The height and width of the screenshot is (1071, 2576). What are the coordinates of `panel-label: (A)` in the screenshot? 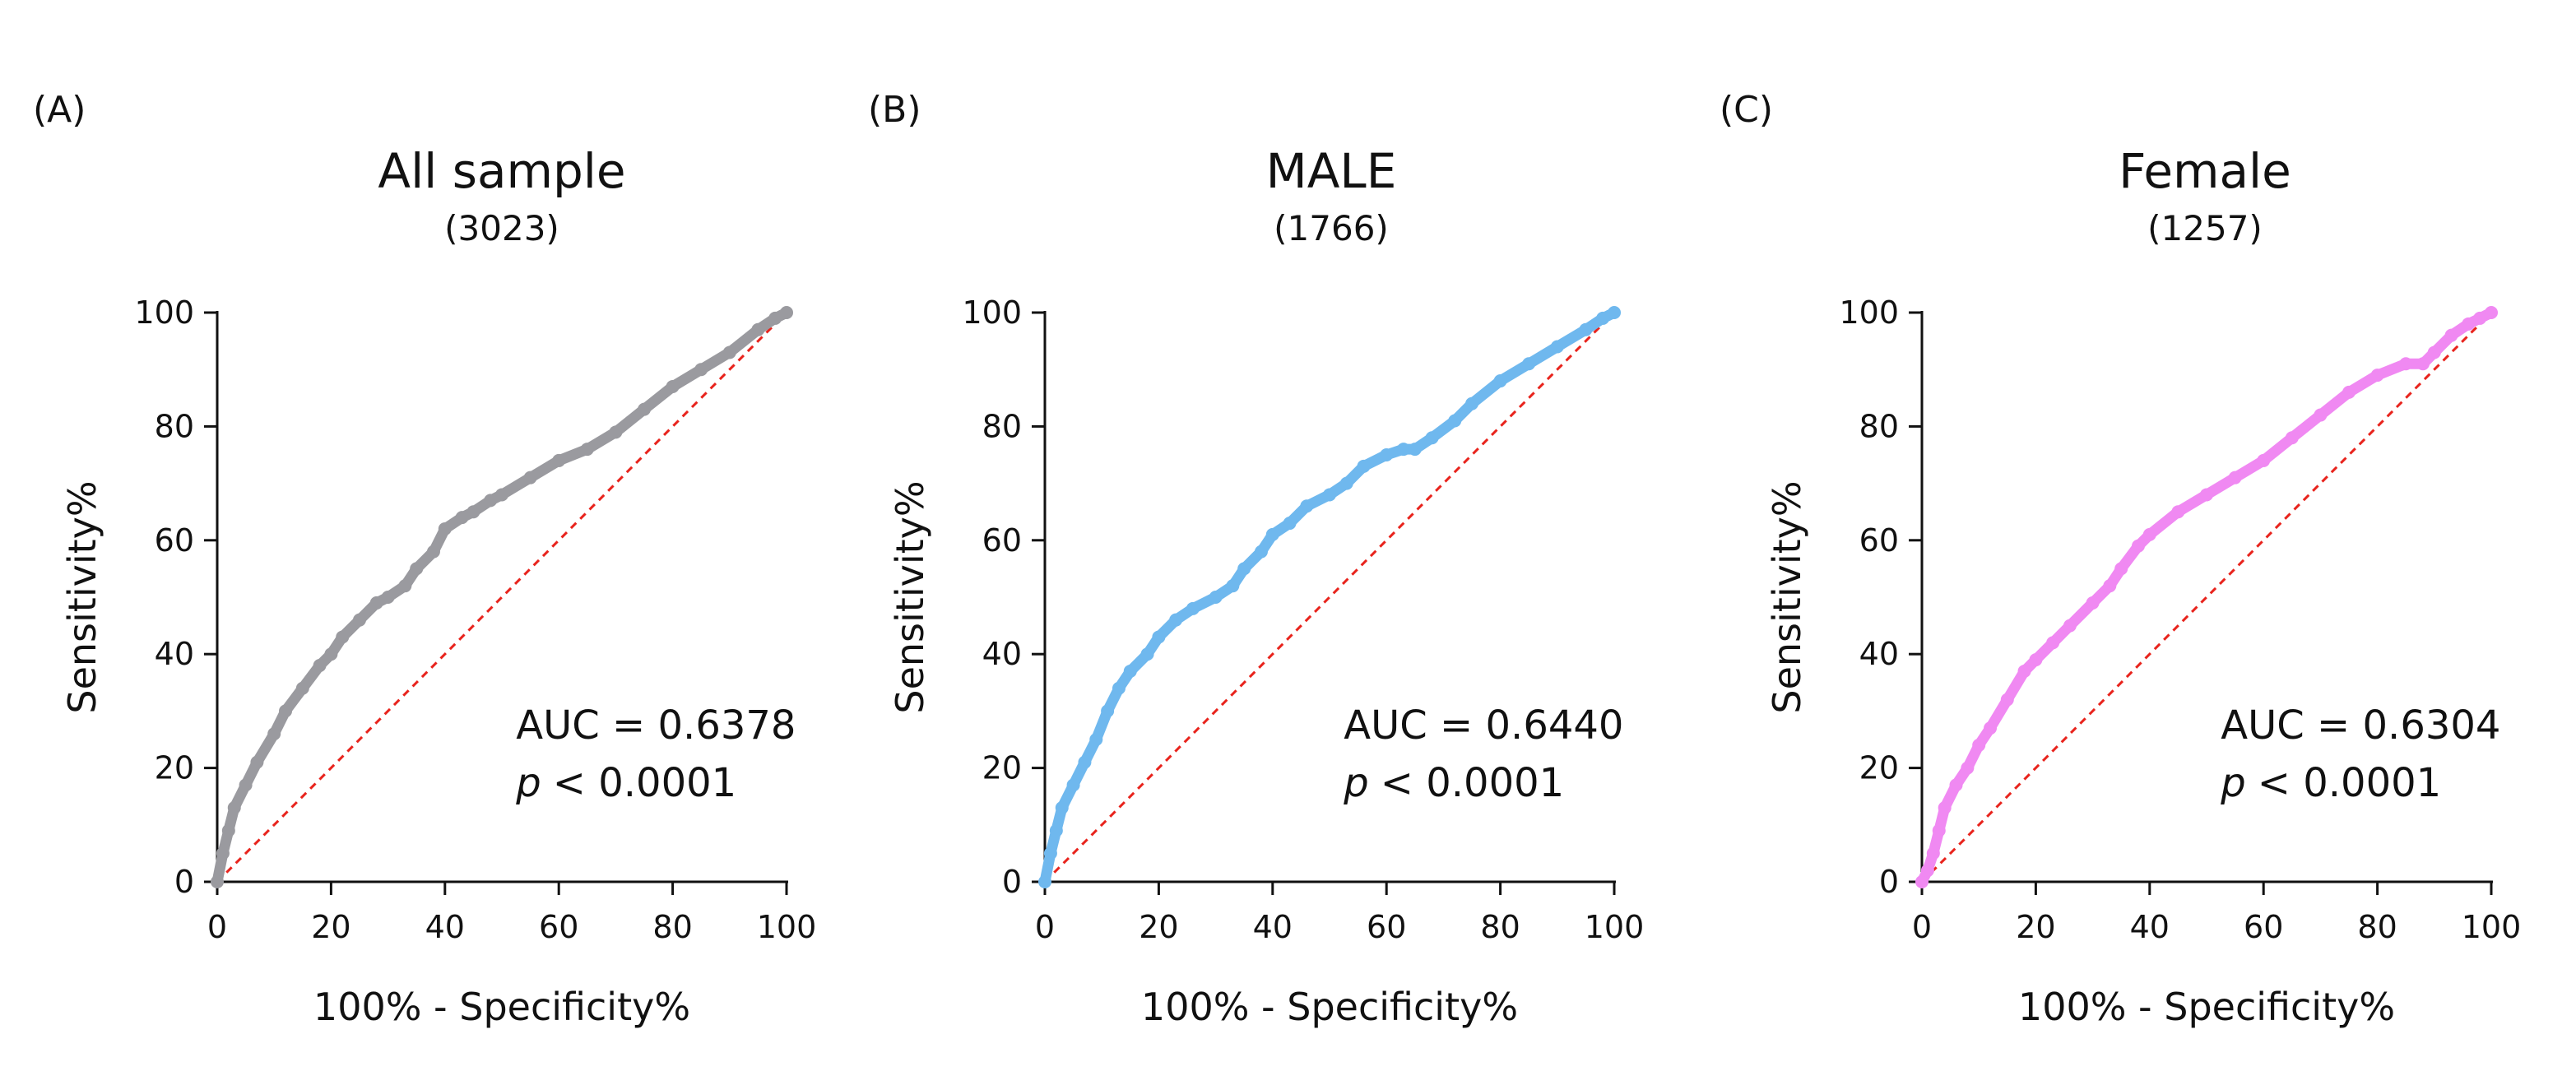 It's located at (60, 110).